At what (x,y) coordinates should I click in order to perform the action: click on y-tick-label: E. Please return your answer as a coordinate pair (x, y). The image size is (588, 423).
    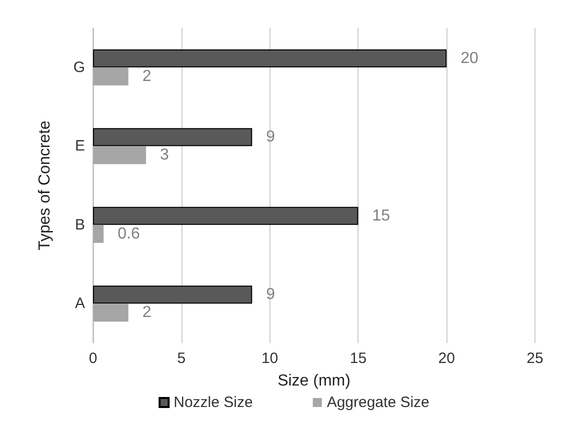
    Looking at the image, I should click on (79, 146).